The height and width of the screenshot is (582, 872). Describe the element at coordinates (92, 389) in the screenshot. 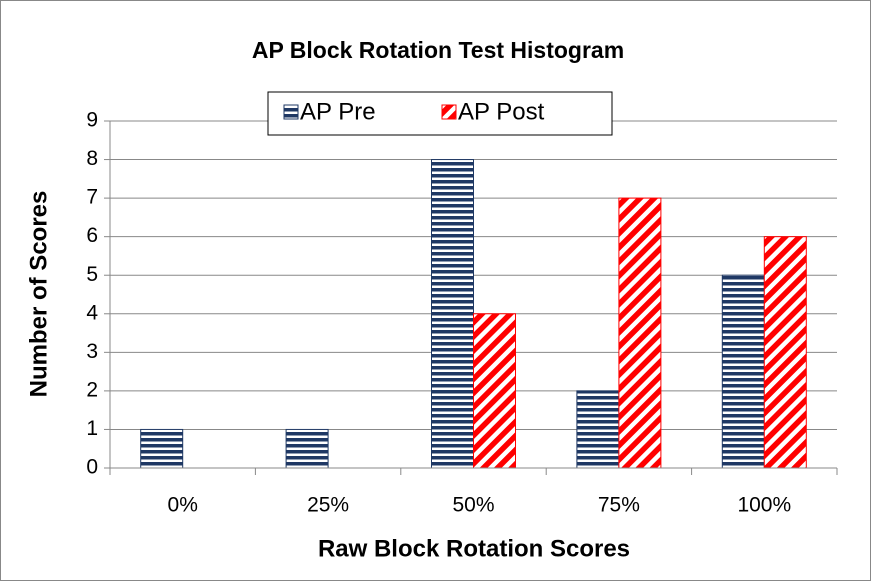

I see `y-tick-label: 2` at that location.